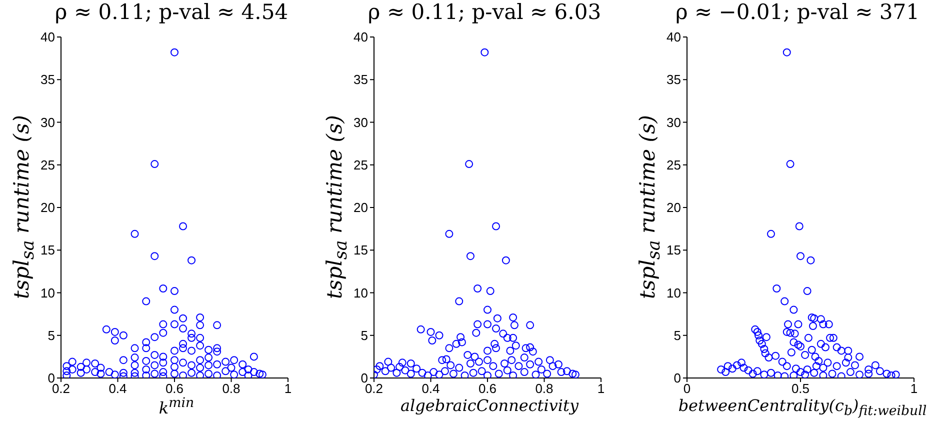 This screenshot has height=427, width=940. Describe the element at coordinates (797, 12) in the screenshot. I see `chart-title: ρ ≈ −0.01; p-val ≈ 371` at that location.